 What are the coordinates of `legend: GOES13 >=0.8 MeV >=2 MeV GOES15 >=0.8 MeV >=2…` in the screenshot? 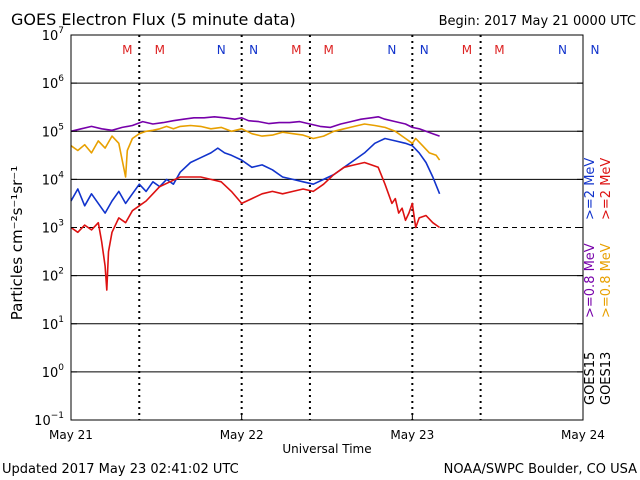 It's located at (598, 281).